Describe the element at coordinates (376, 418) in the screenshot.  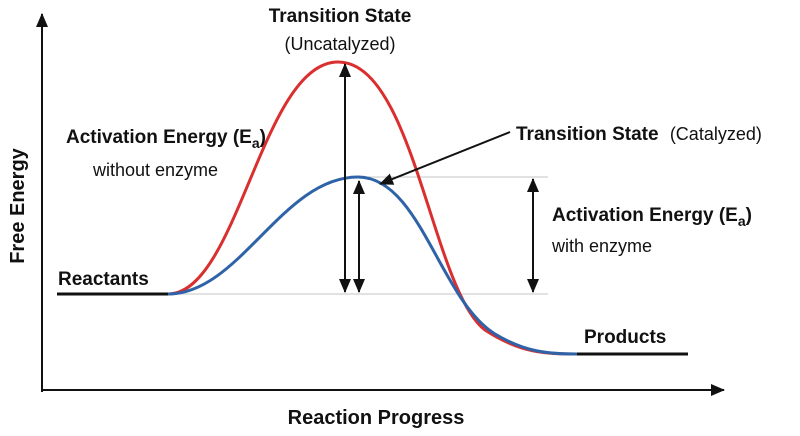
I see `x-axis-label: Reaction Progress` at that location.